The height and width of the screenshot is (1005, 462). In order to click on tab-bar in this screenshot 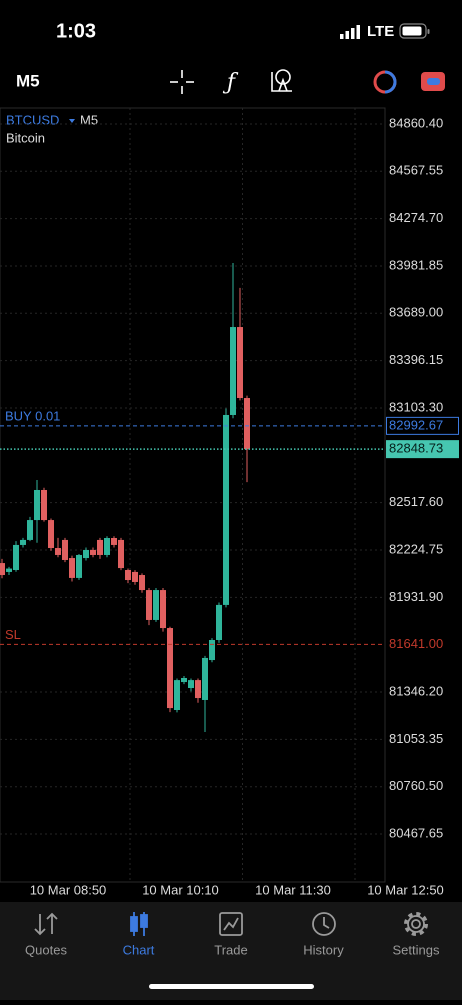, I will do `click(231, 951)`.